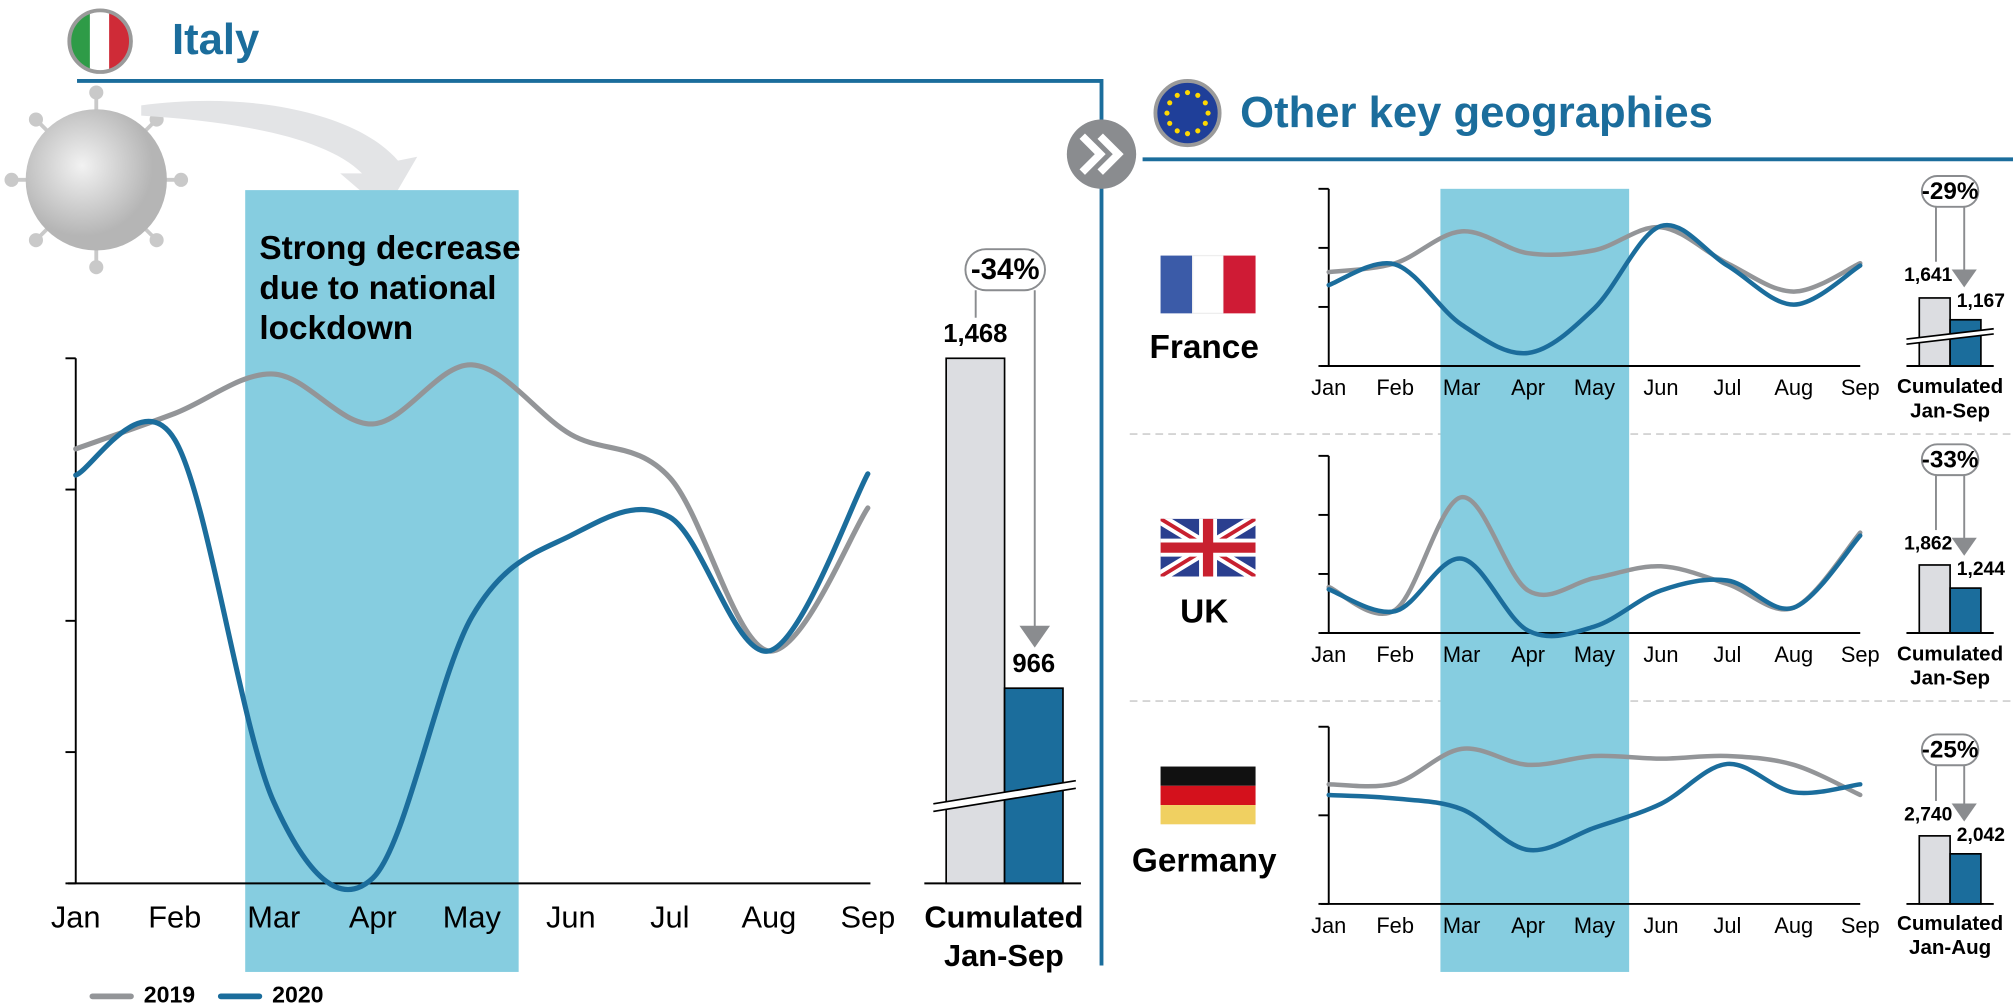 The width and height of the screenshot is (2013, 1008). I want to click on uk-flag, so click(1208, 547).